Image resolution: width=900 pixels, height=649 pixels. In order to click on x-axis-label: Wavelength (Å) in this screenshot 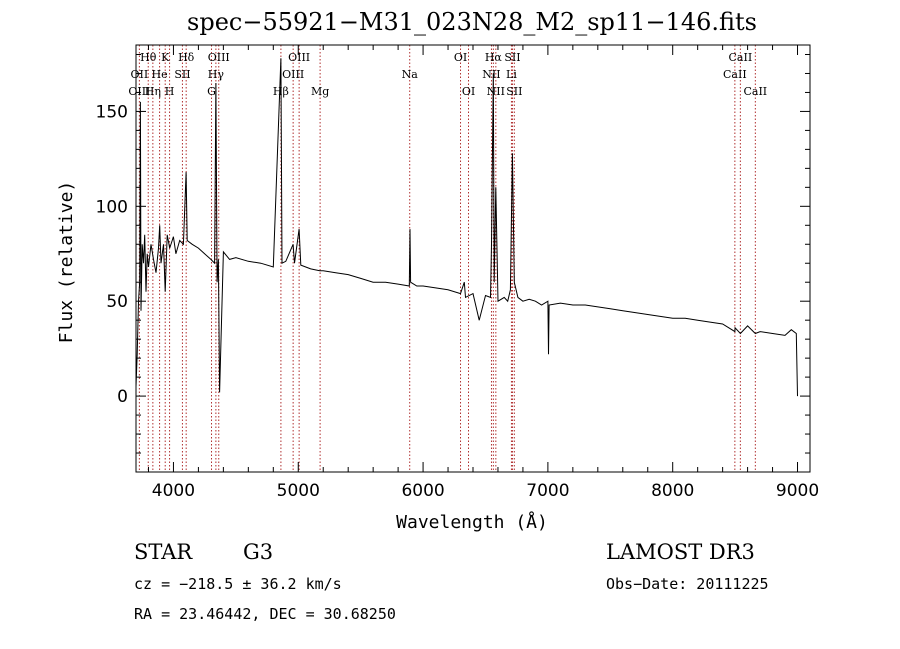, I will do `click(472, 522)`.